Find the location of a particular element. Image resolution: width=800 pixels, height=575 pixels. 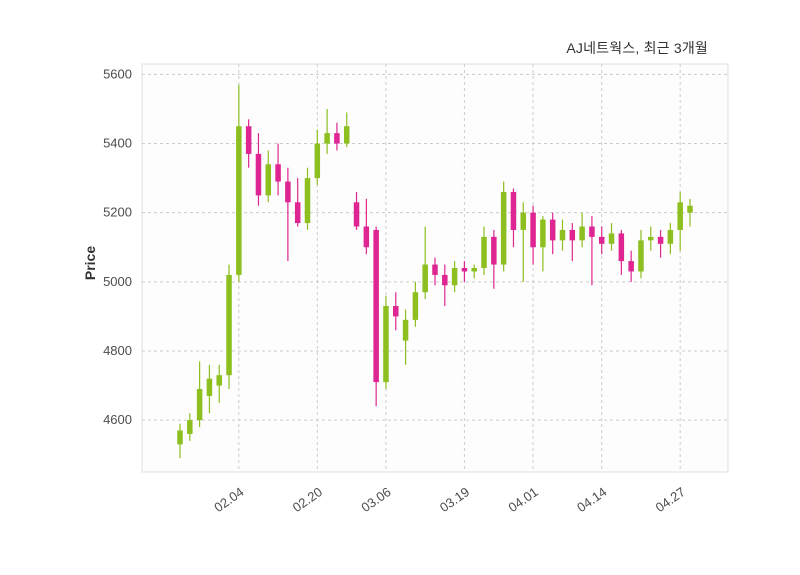

y-tick-label: 4600 is located at coordinates (117, 419).